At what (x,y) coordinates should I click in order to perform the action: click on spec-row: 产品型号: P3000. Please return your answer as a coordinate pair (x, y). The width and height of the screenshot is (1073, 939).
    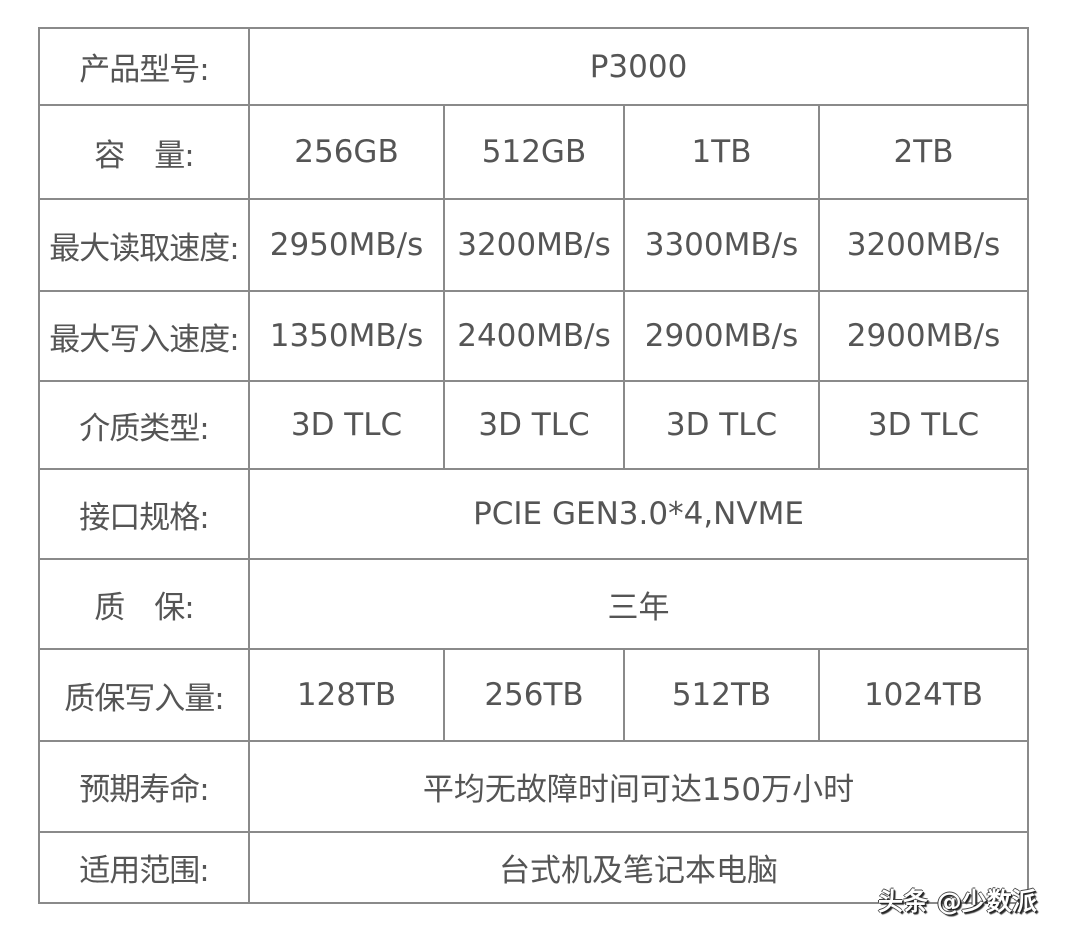
    Looking at the image, I should click on (533, 66).